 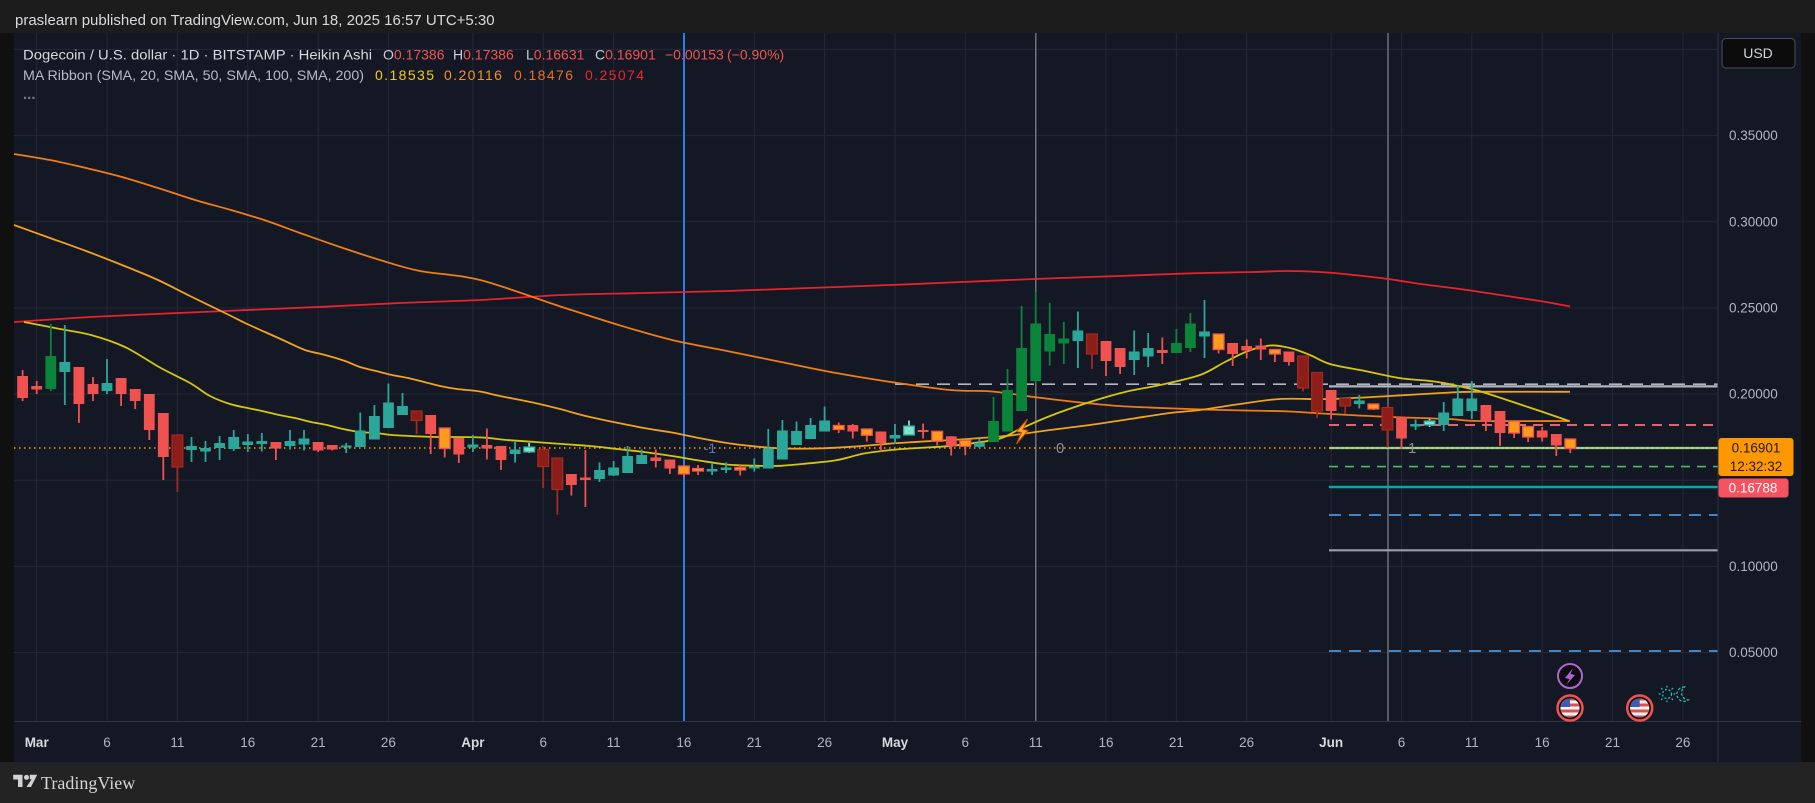 I want to click on svg-text: Apr, so click(x=473, y=742).